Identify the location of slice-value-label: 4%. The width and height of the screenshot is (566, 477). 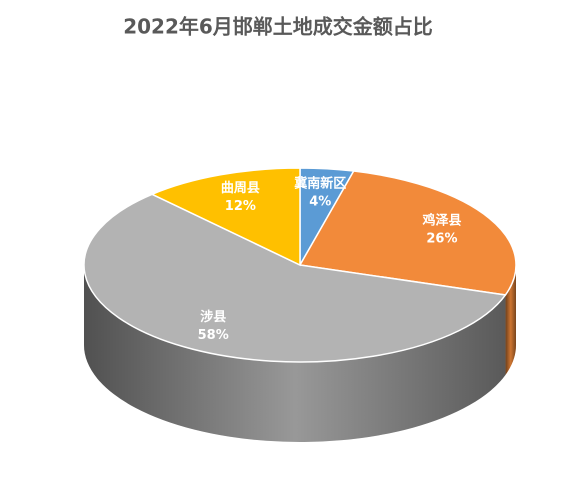
(320, 201).